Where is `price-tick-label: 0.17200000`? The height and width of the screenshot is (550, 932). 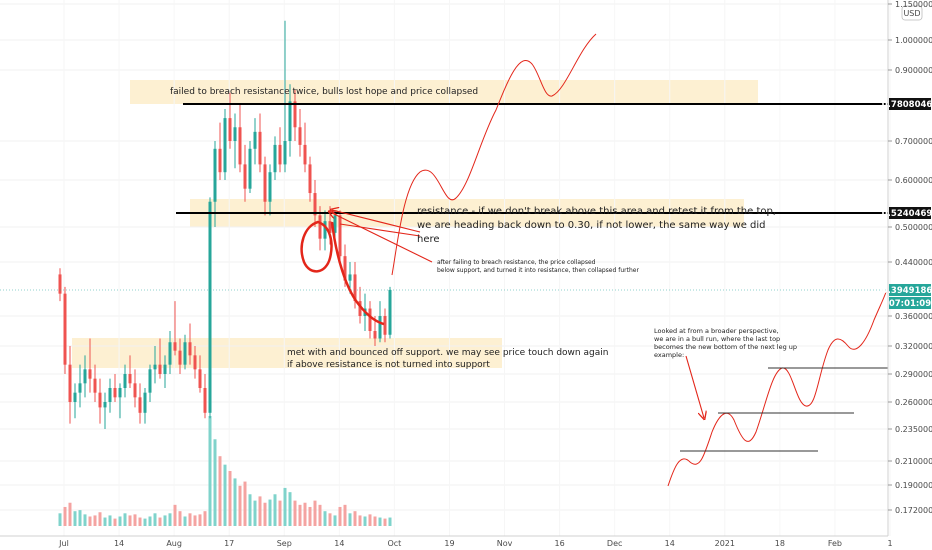
price-tick-label: 0.17200000 is located at coordinates (913, 510).